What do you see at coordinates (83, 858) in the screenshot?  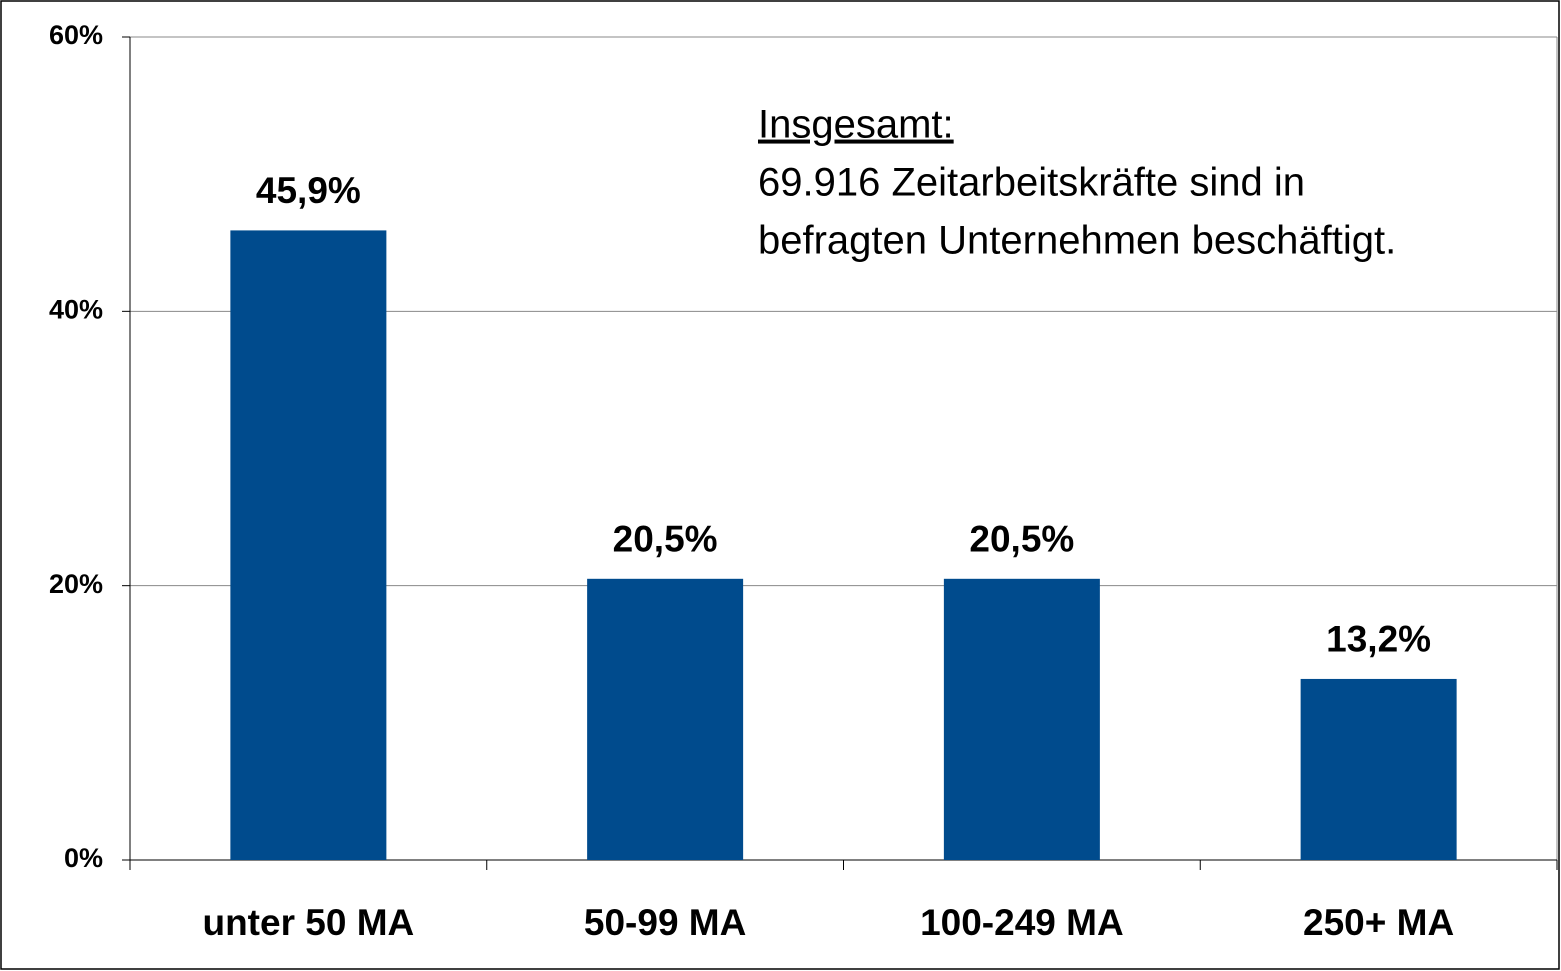 I see `y-tick-label: 0%` at bounding box center [83, 858].